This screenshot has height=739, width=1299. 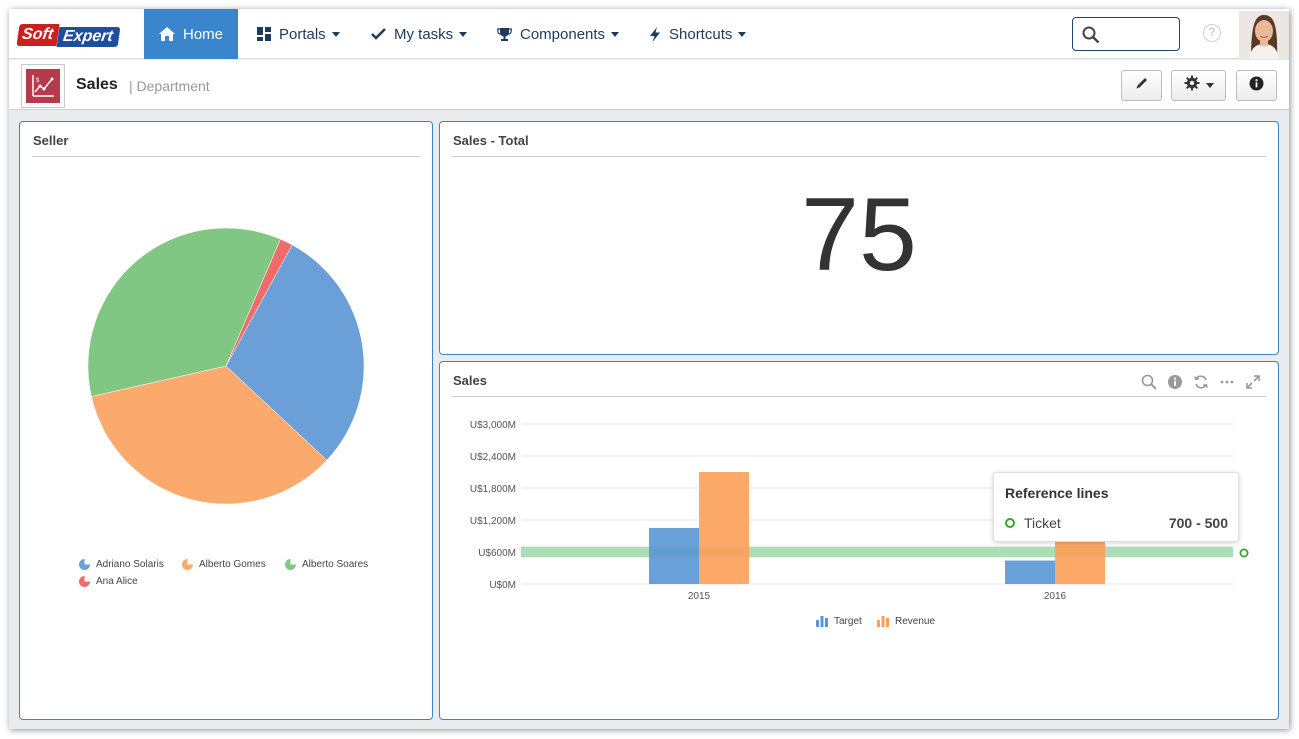 I want to click on nav-home: Home, so click(x=191, y=34).